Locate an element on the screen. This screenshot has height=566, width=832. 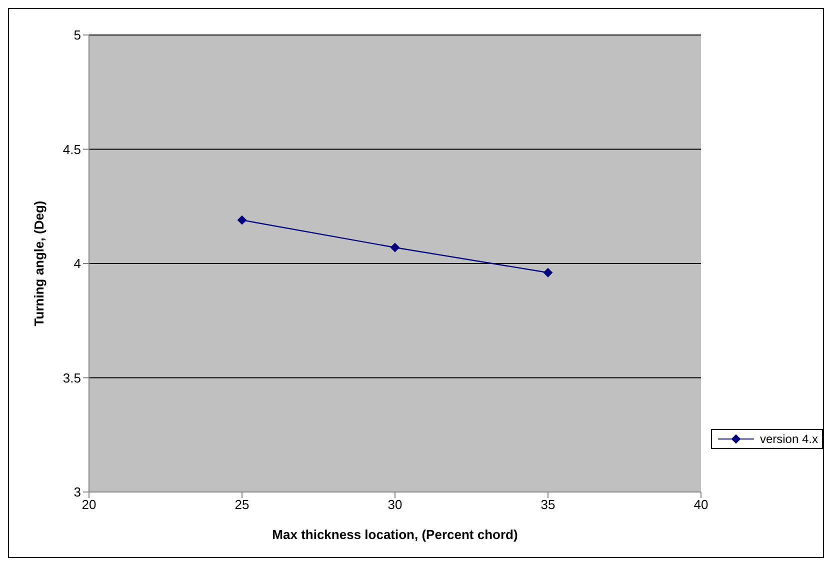
y-tick-label: 4 is located at coordinates (77, 264).